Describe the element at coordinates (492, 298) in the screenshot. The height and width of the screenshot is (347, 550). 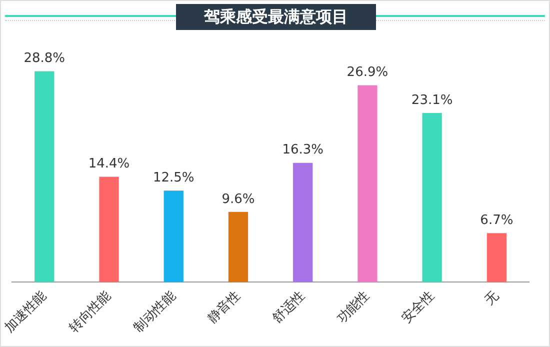
I see `x-tick-label: 无` at that location.